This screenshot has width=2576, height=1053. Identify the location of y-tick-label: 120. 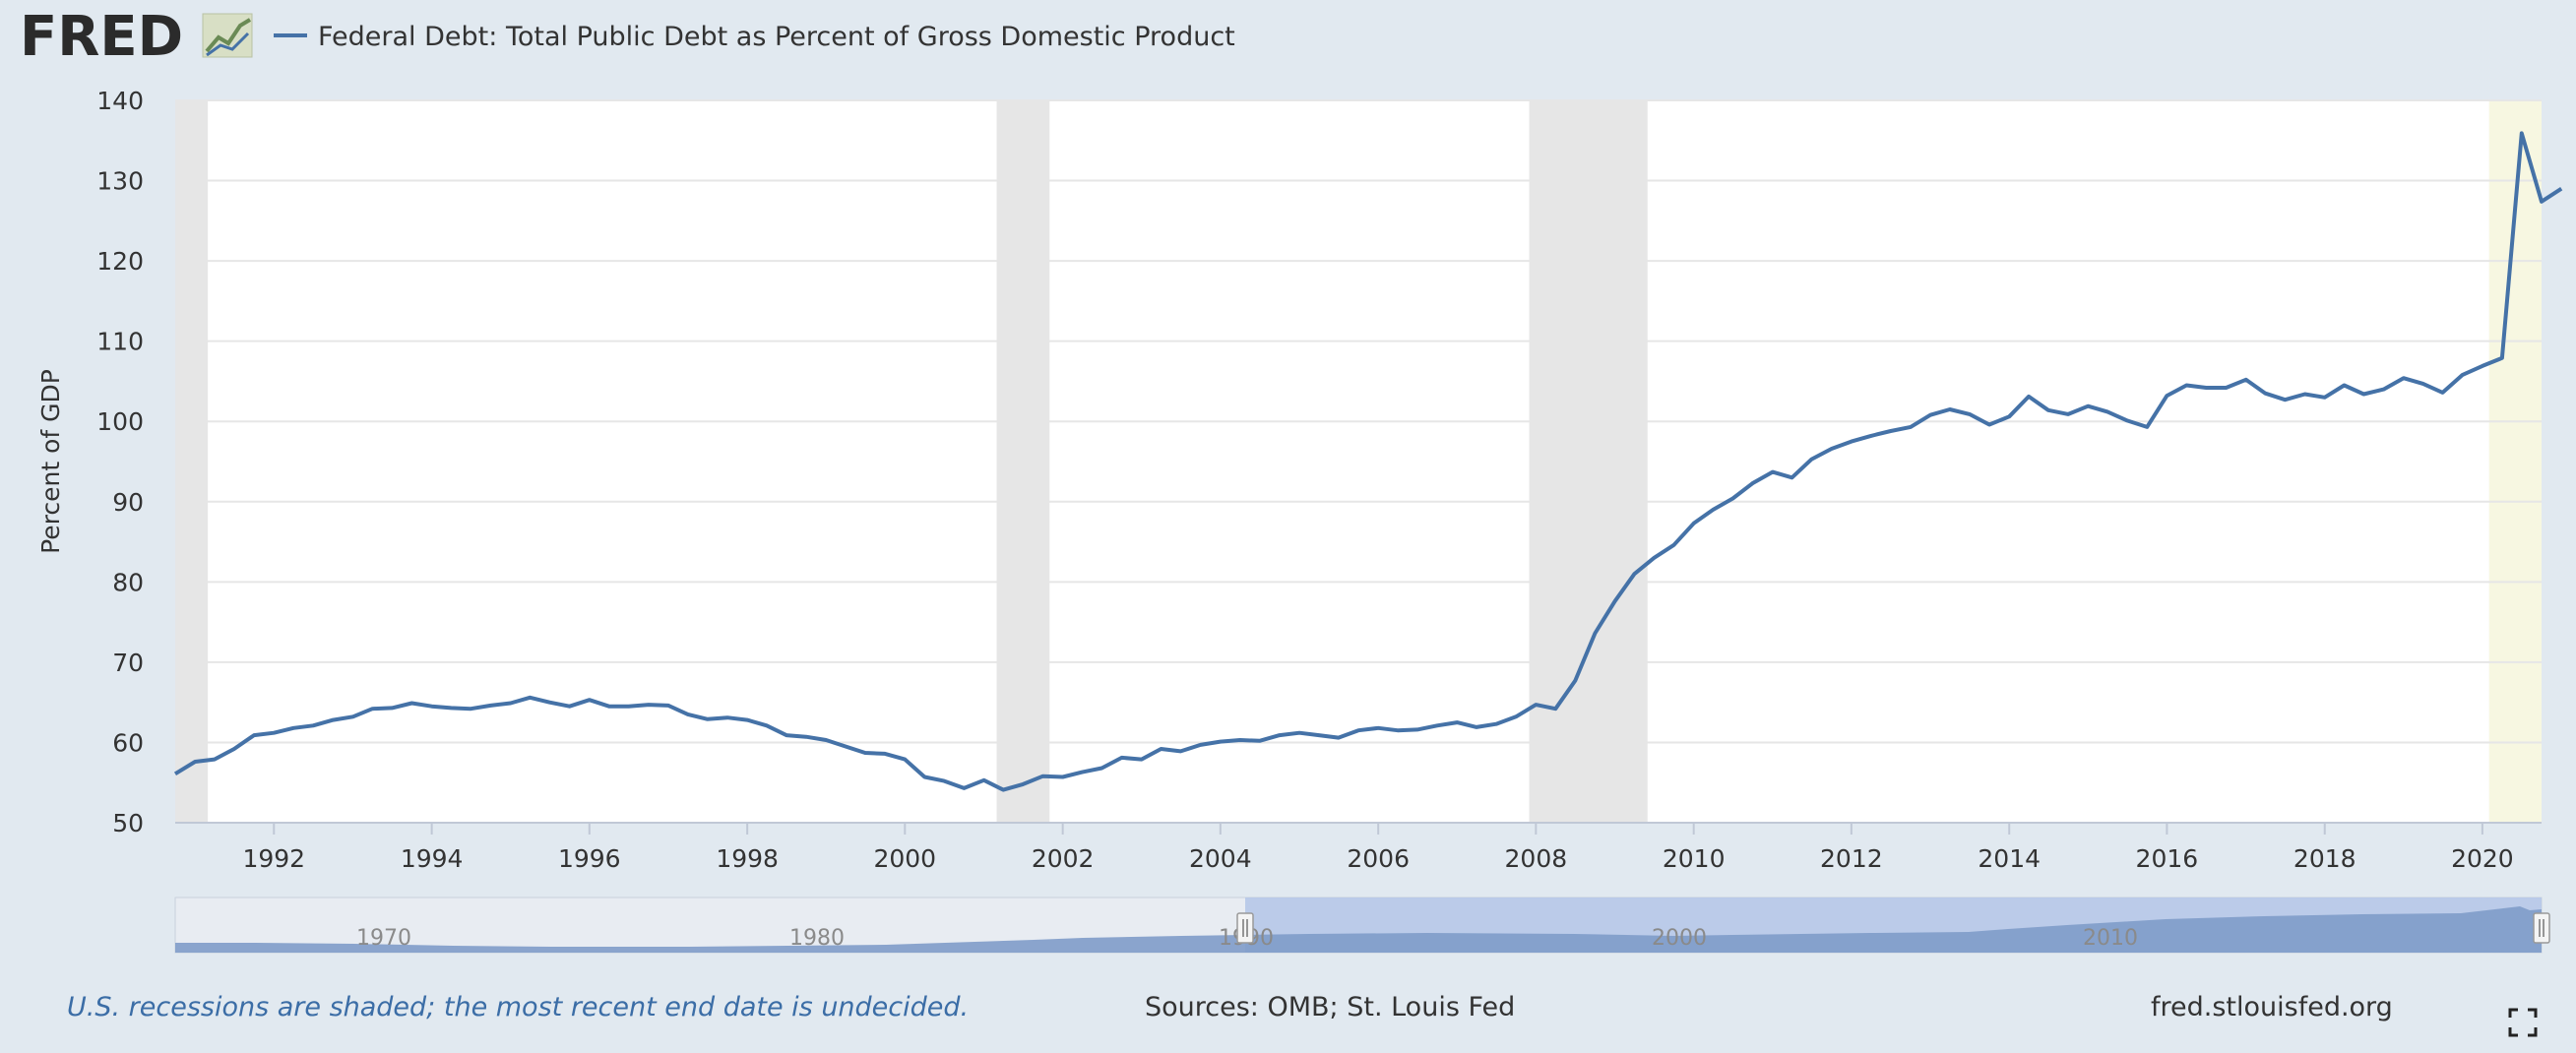
(120, 261).